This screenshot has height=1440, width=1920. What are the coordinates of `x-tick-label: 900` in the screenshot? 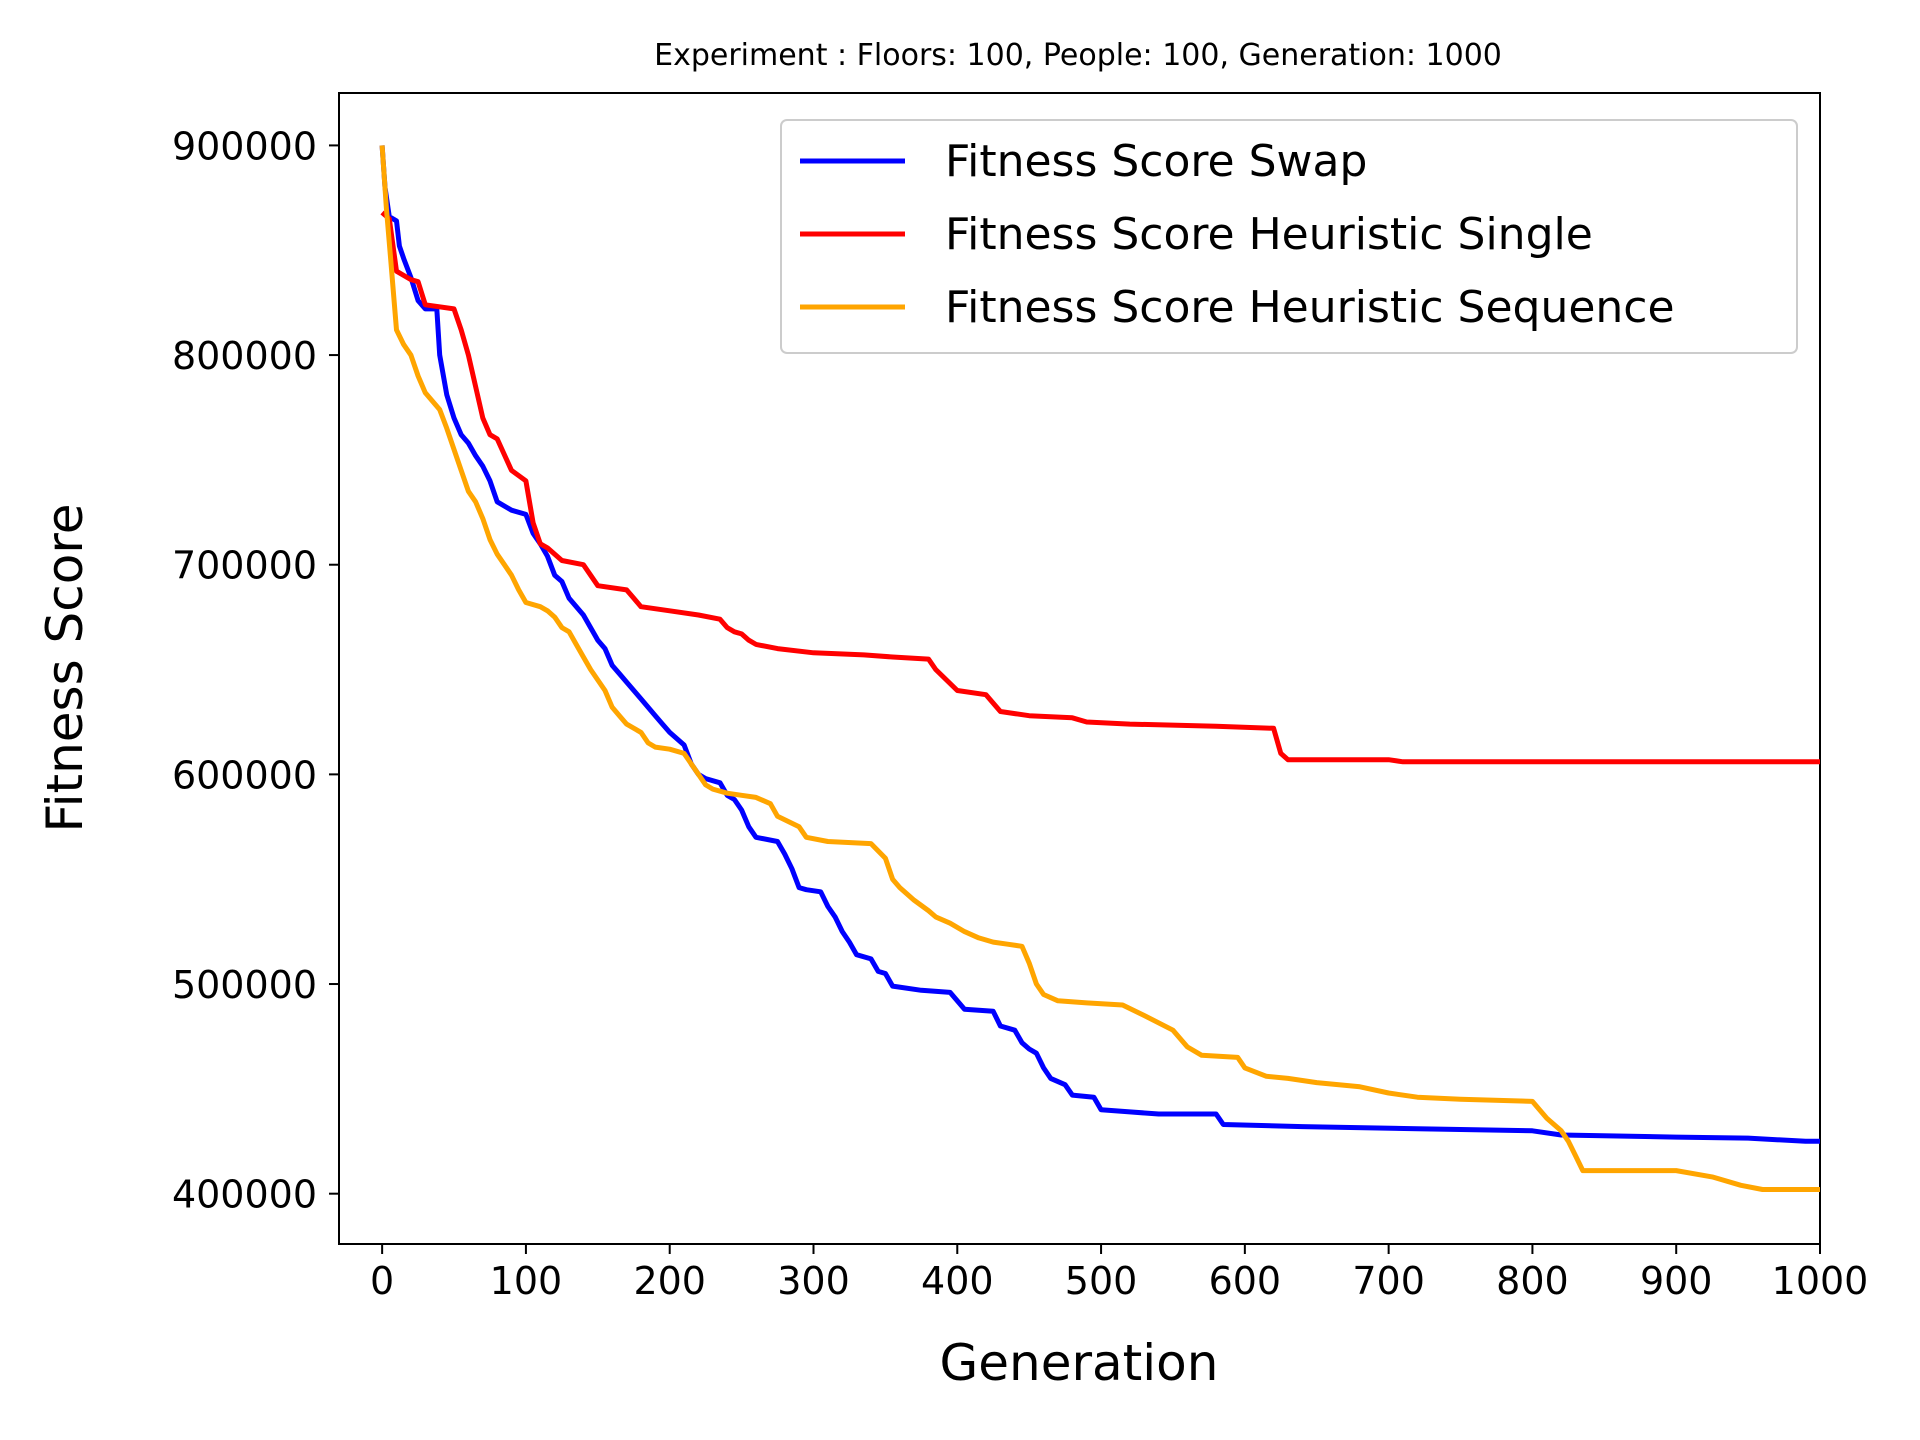 It's located at (1676, 1281).